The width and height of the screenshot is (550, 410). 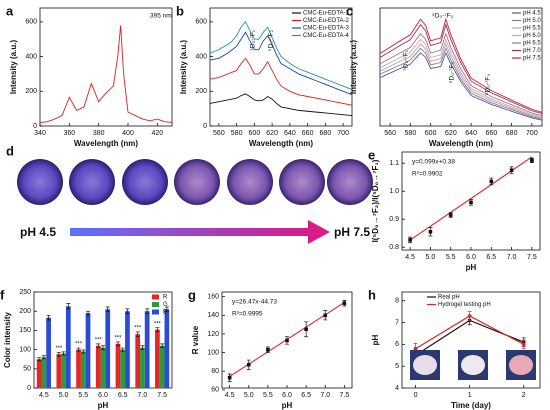 What do you see at coordinates (471, 133) in the screenshot?
I see `x-tick-label: 640` at bounding box center [471, 133].